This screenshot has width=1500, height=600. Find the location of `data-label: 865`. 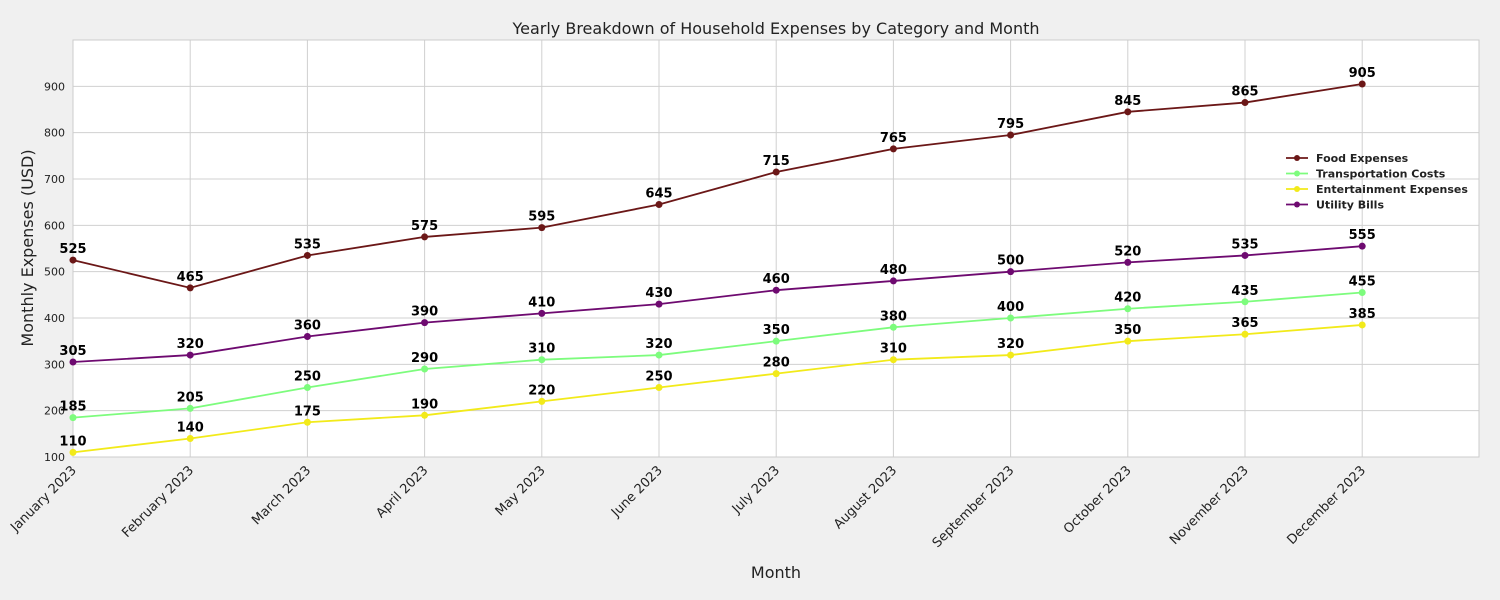

data-label: 865 is located at coordinates (1244, 92).